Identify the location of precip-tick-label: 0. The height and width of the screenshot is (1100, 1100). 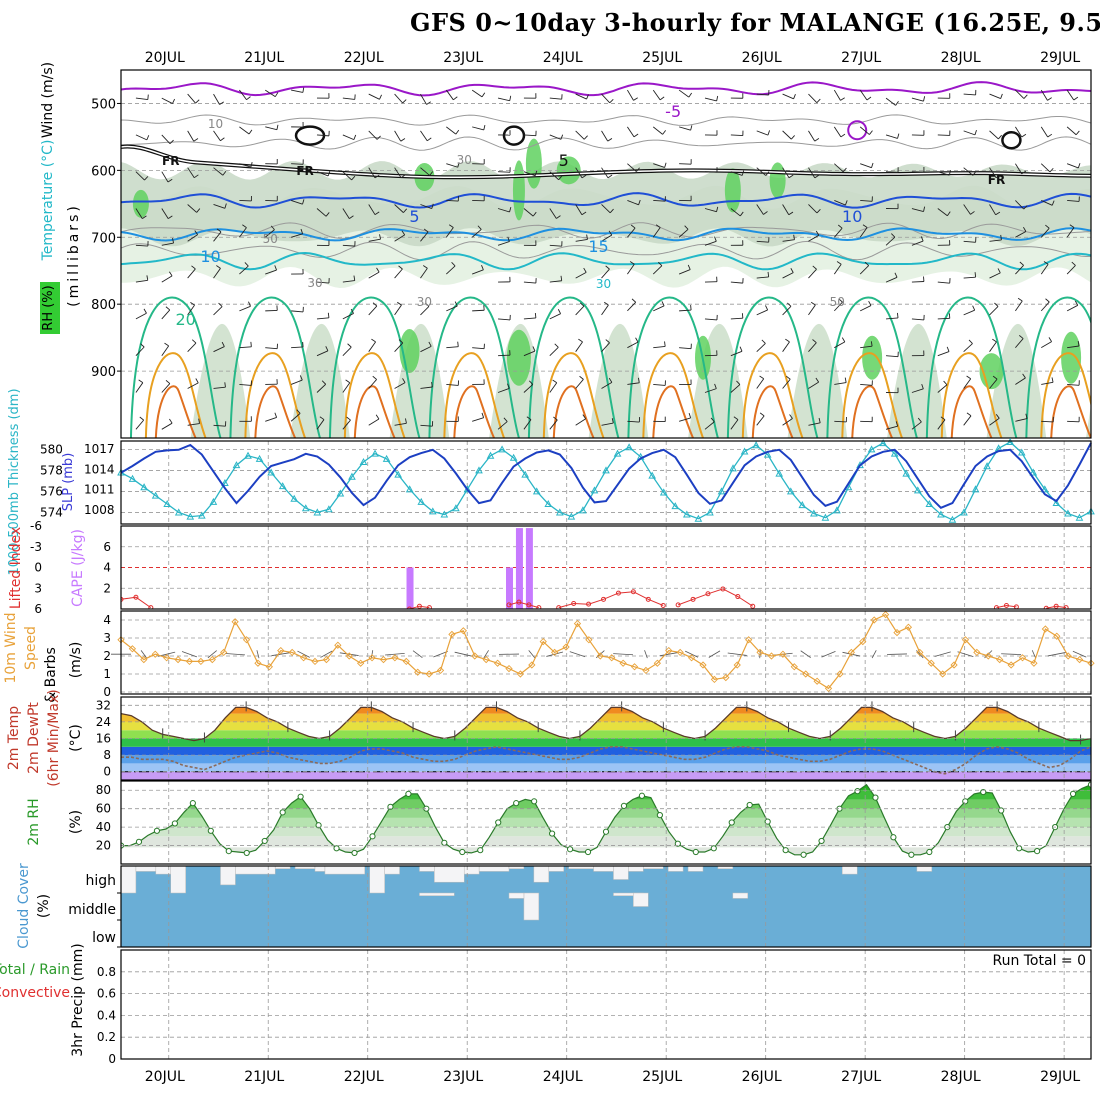
(112, 1059).